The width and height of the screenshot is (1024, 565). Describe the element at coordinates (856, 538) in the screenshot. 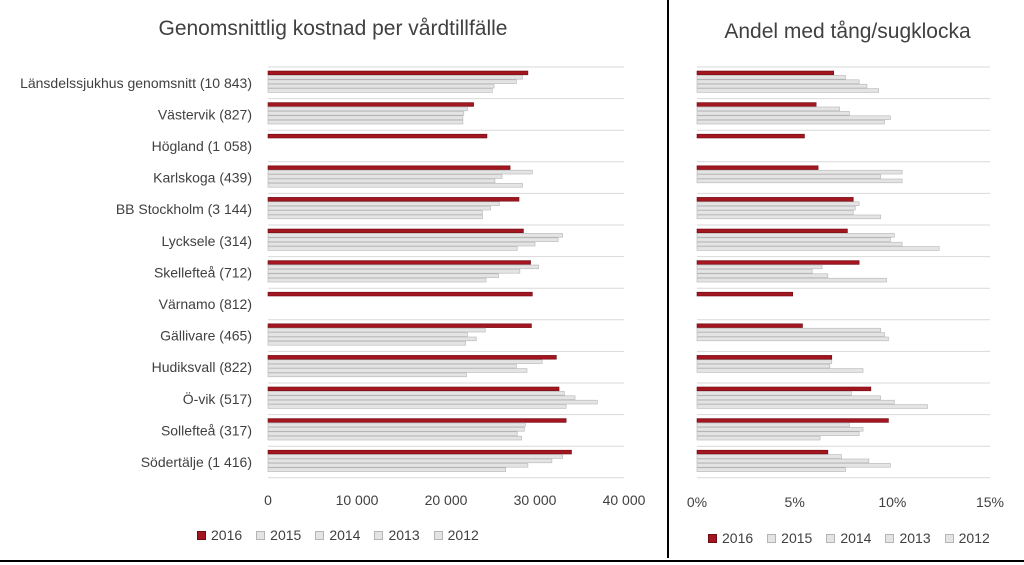

I see `forceps-chart-legend: 2016 2015 2014 2013 2012` at that location.